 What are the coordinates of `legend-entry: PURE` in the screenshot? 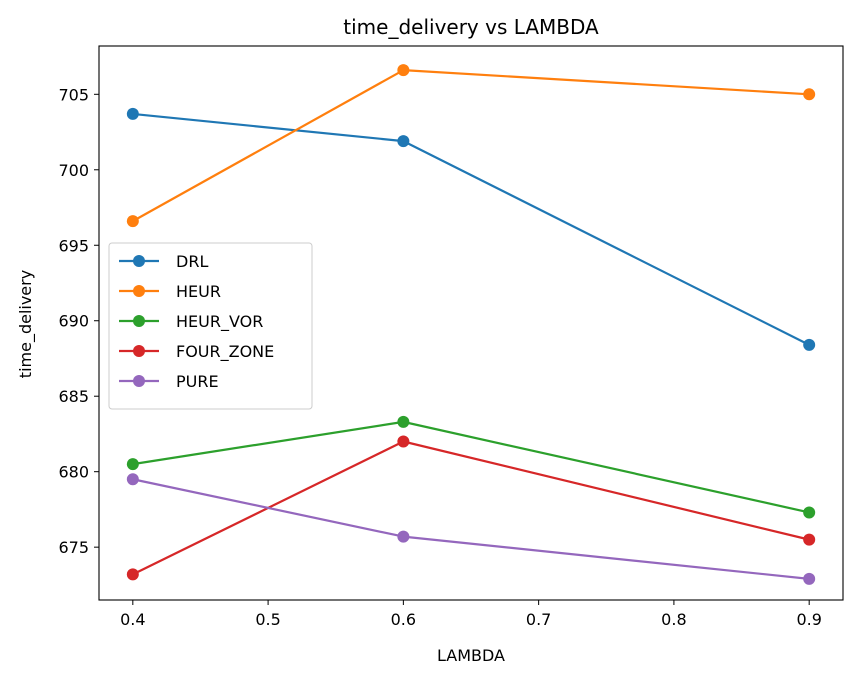 It's located at (169, 381).